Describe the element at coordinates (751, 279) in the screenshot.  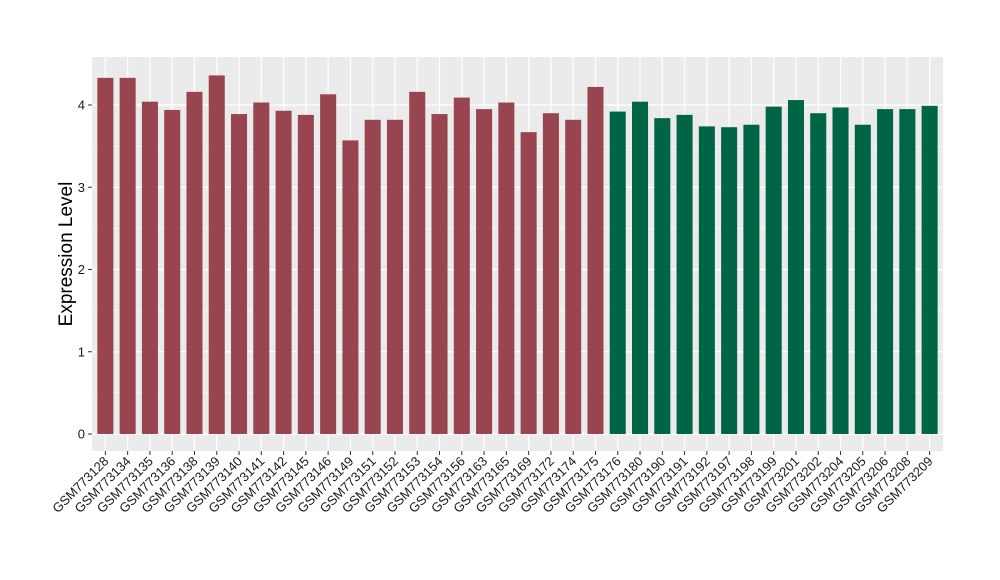
I see `bar-GSM773198` at that location.